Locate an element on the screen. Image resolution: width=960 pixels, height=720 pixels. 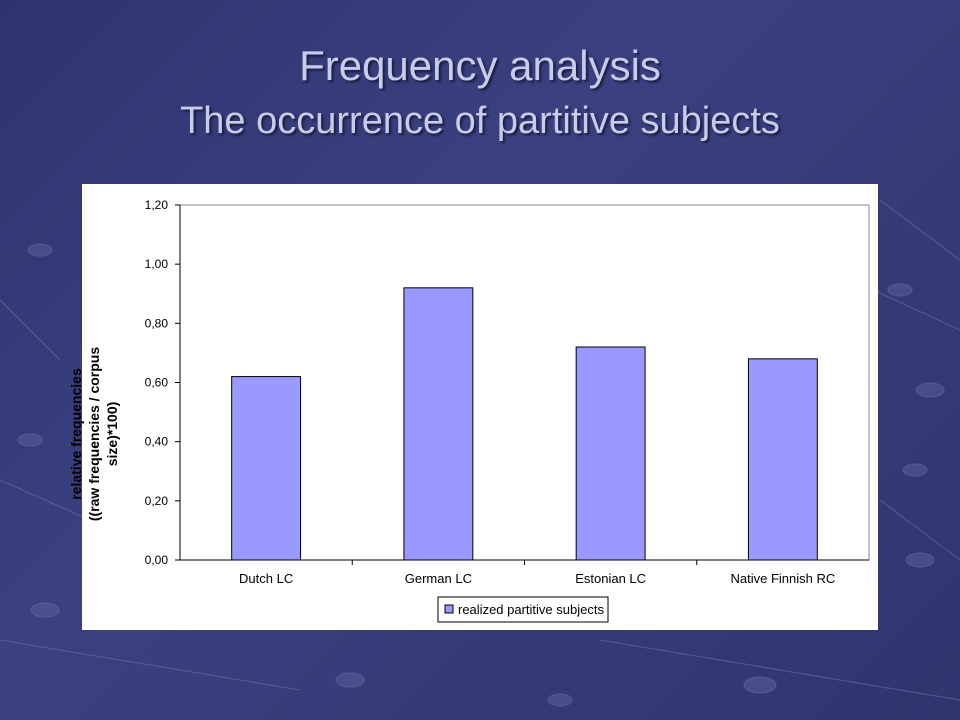
legend-box is located at coordinates (523, 609).